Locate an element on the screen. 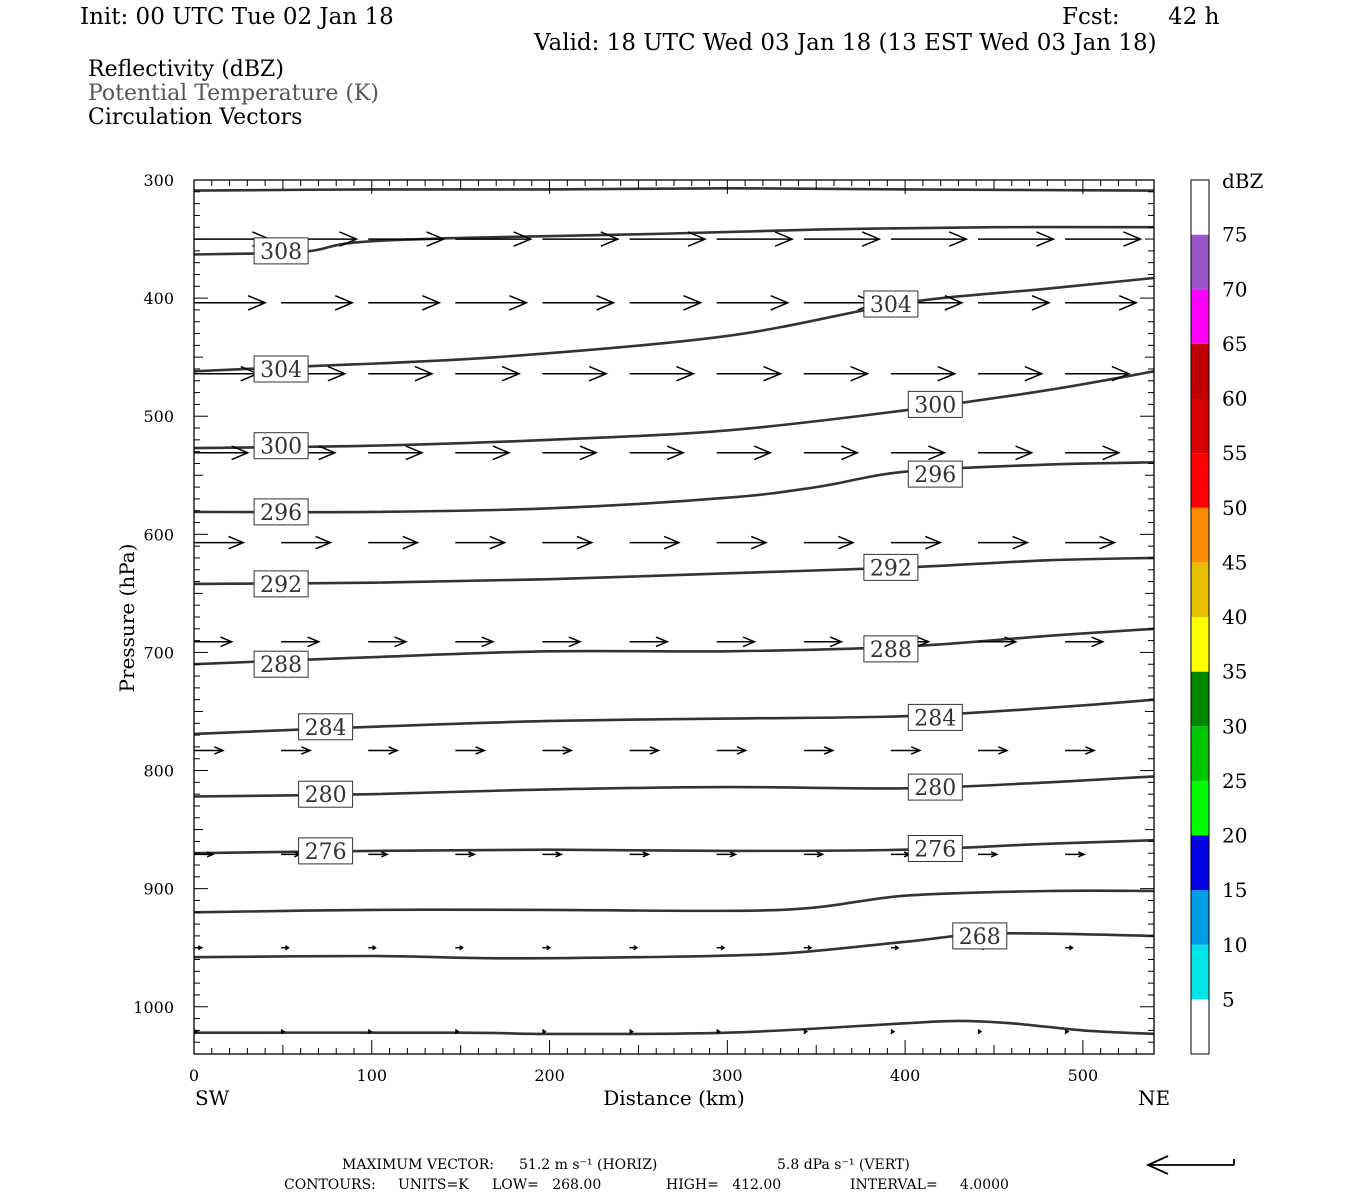 The width and height of the screenshot is (1350, 1200). x-axis-label: Distance (km) is located at coordinates (674, 1098).